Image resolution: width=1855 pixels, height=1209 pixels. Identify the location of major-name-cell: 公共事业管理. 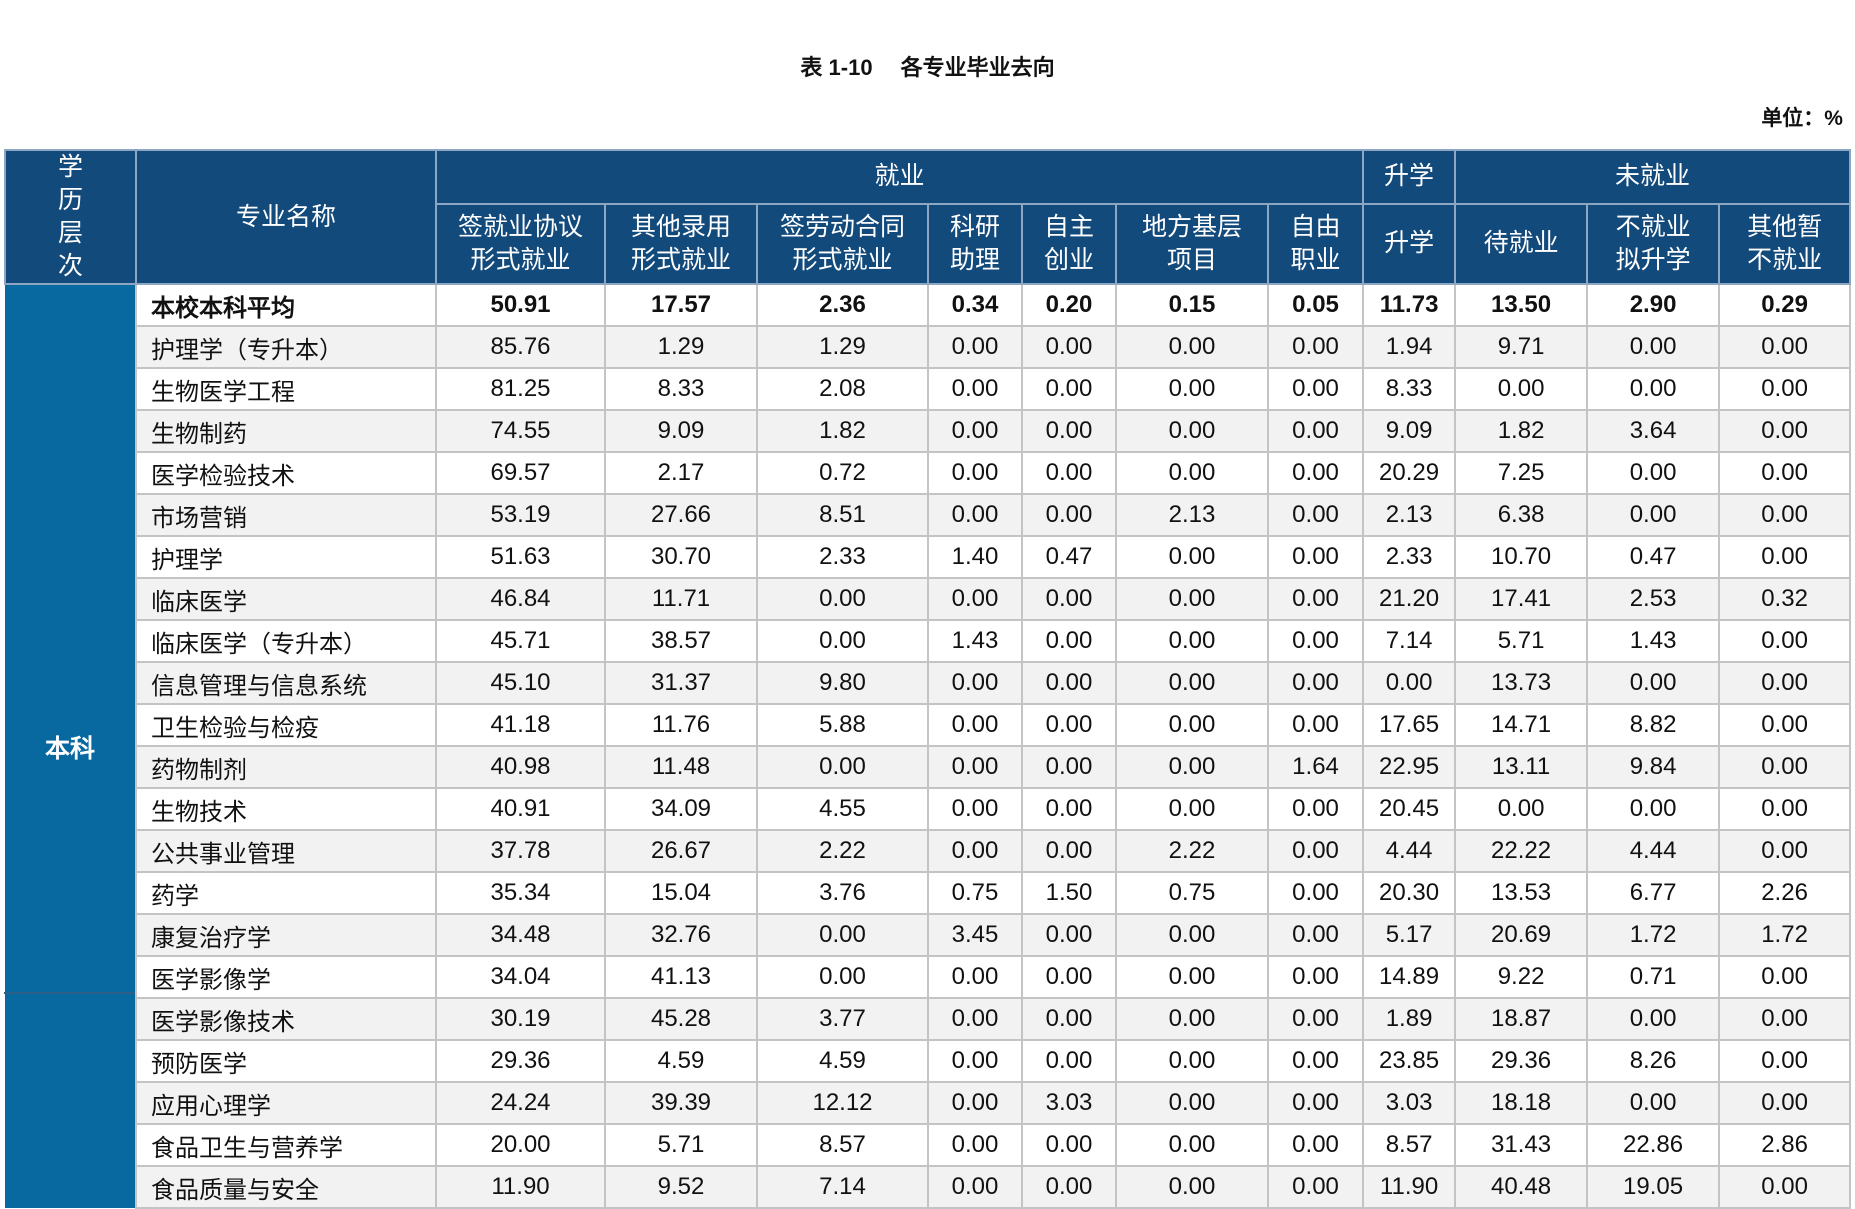
(286, 851).